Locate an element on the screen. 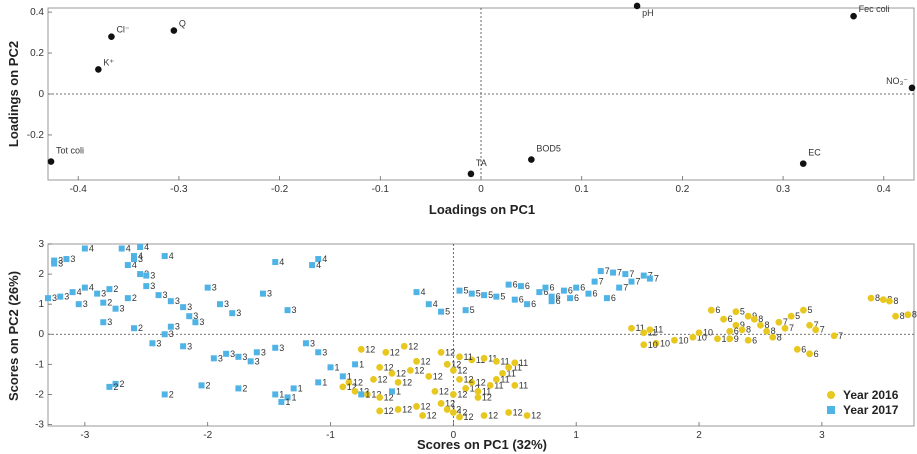  loadings-x-tick-label: 0.3 is located at coordinates (783, 189).